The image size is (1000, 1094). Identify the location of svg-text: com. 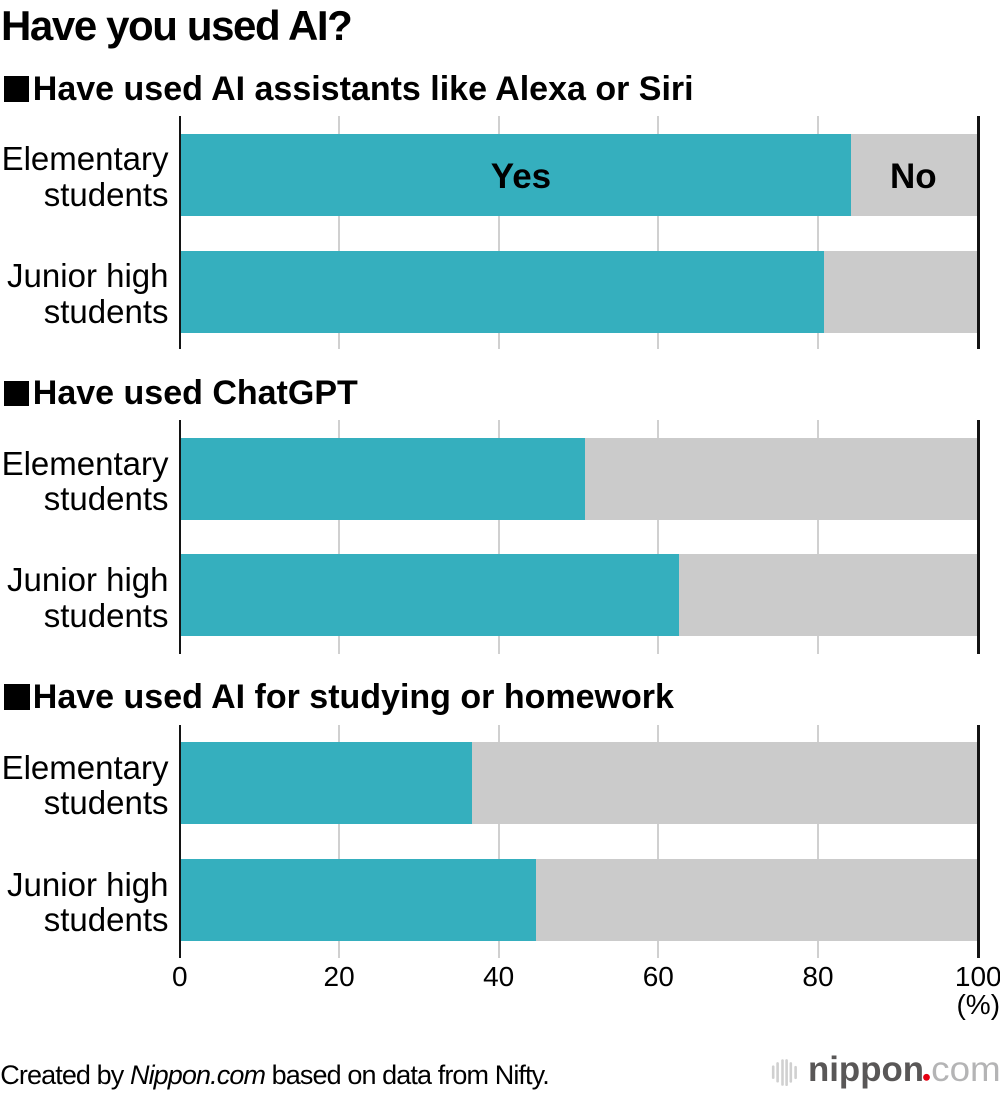
(965, 1069).